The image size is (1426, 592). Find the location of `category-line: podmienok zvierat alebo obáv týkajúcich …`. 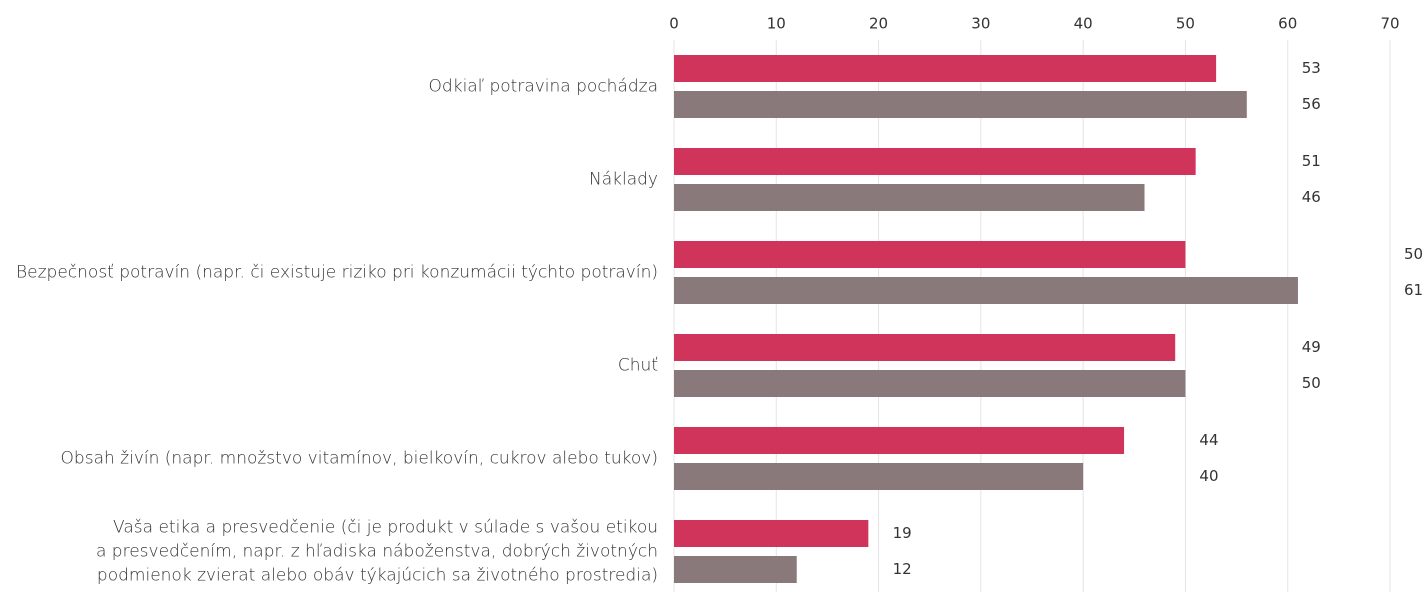

category-line: podmienok zvierat alebo obáv týkajúcich … is located at coordinates (377, 576).